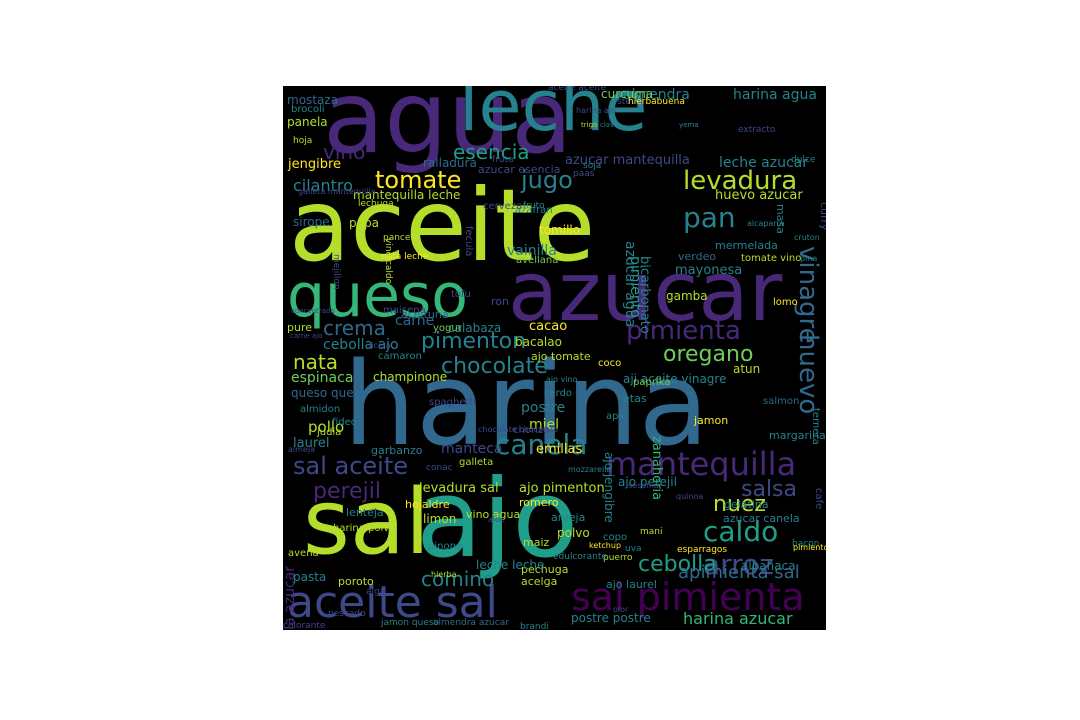 Image resolution: width=1080 pixels, height=720 pixels. Describe the element at coordinates (388, 261) in the screenshot. I see `cloud-word: vino caldo` at that location.